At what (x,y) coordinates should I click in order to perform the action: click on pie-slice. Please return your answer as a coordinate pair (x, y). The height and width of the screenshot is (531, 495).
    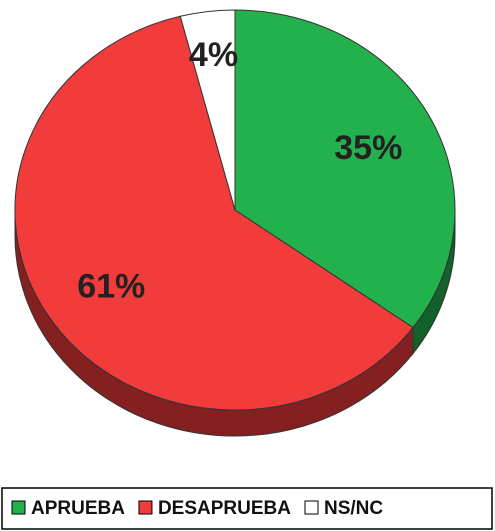
    Looking at the image, I should click on (207, 110).